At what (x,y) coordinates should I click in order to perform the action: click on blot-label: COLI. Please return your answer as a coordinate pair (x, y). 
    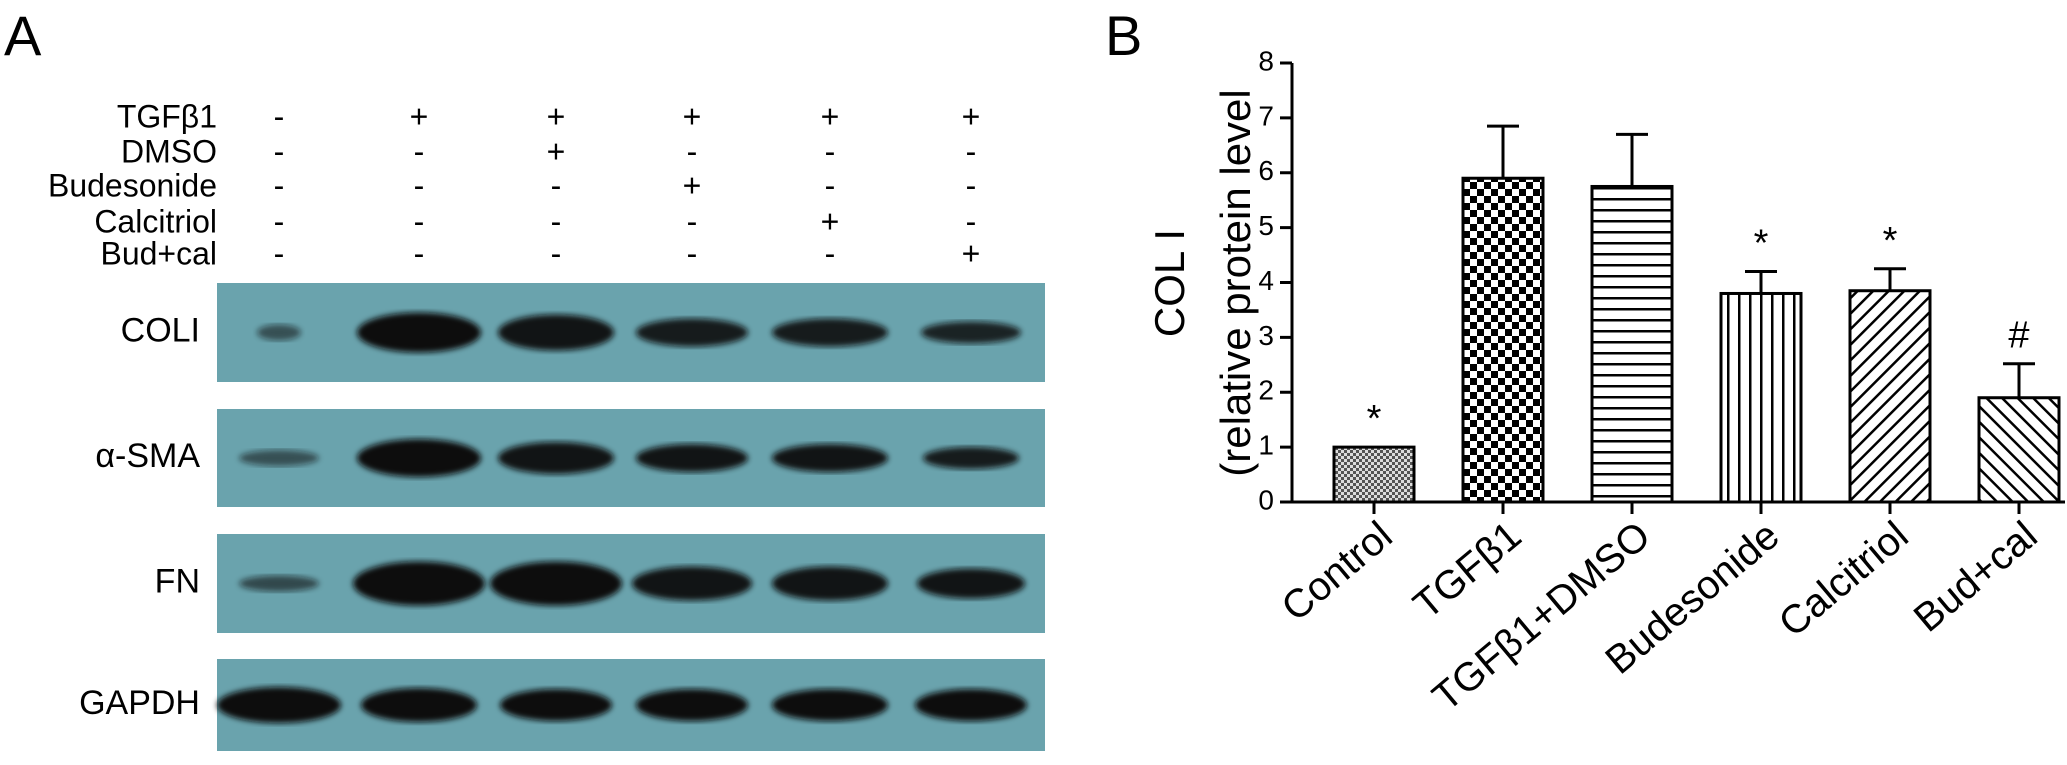
    Looking at the image, I should click on (160, 330).